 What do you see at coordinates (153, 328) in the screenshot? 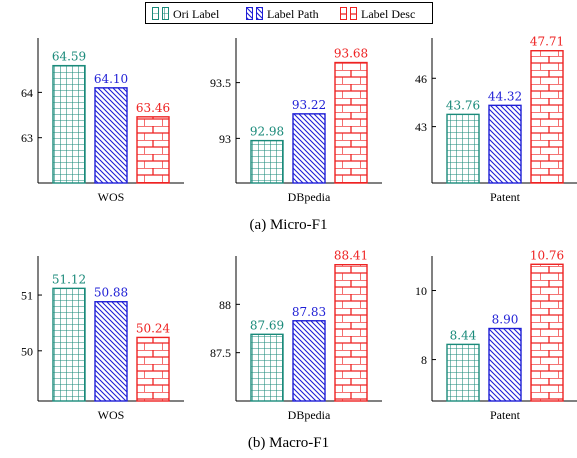
I see `bar-value-label: 50.24` at bounding box center [153, 328].